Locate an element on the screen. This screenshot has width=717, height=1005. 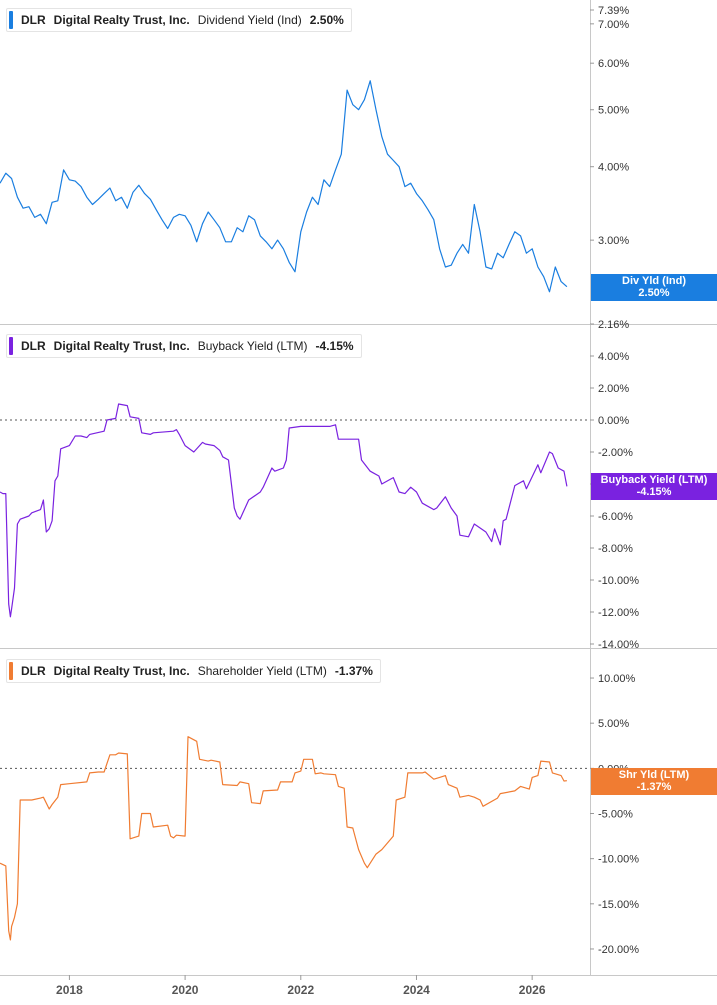
x-axis-layer: 2018 2020 2022 2024 2026 is located at coordinates (301, 986).